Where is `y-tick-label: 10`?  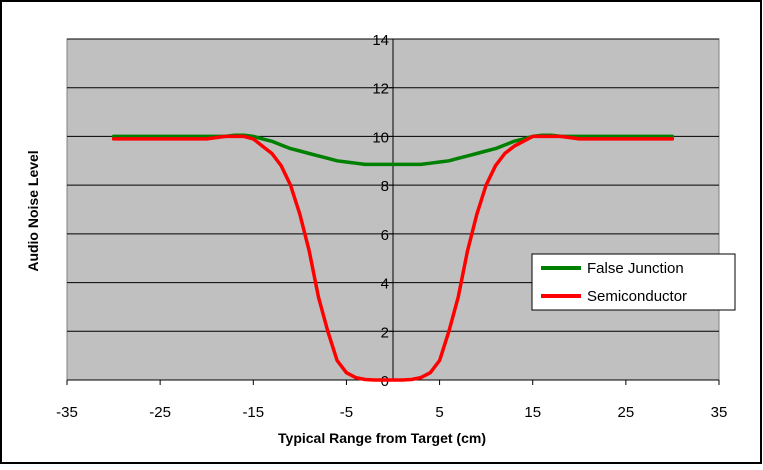 y-tick-label: 10 is located at coordinates (380, 137).